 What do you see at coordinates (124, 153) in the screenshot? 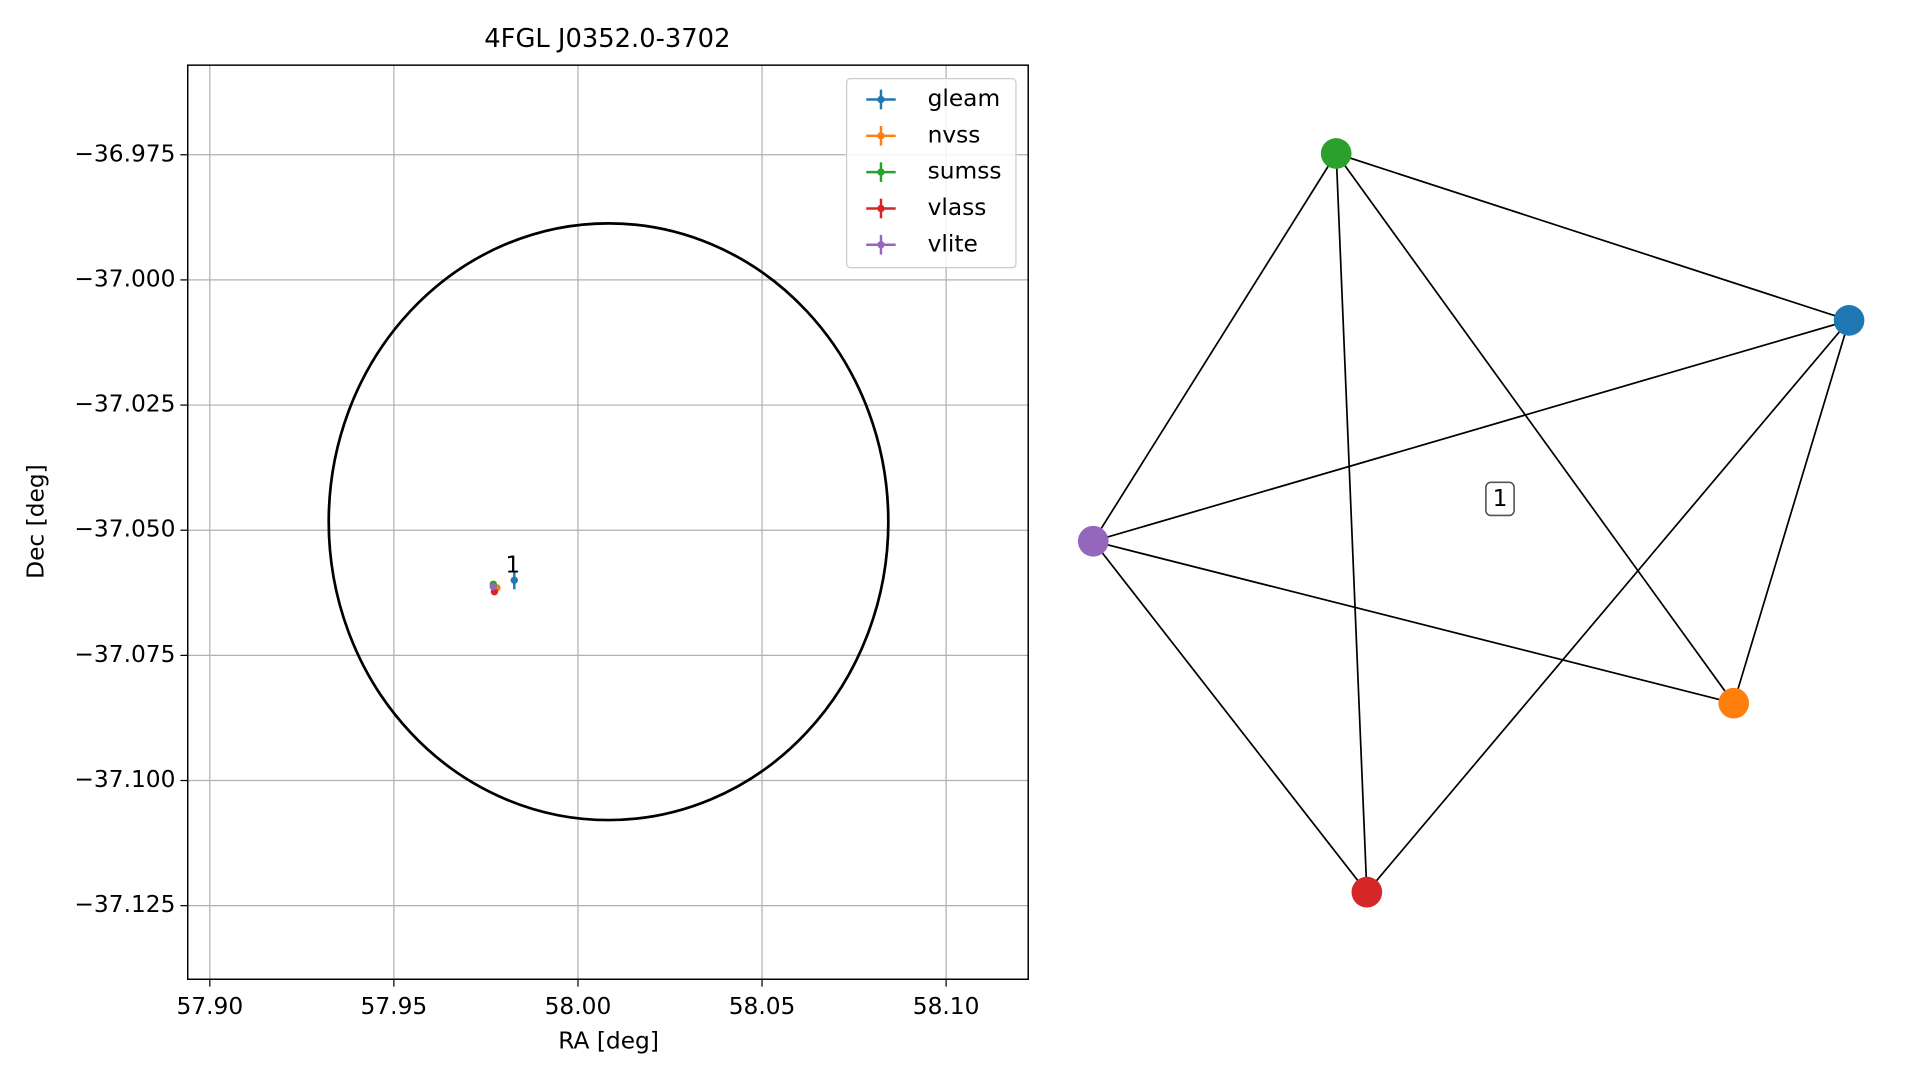
I see `y-tick-label: −36.975` at bounding box center [124, 153].